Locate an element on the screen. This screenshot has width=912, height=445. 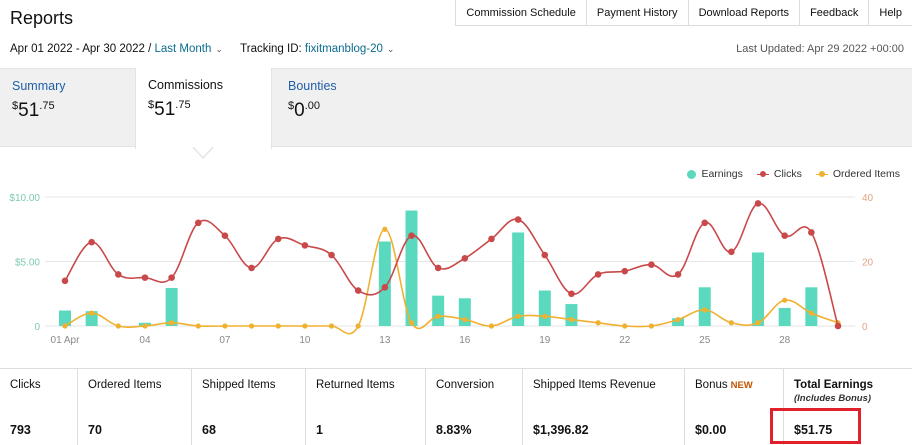
stat-shipped-items-revenue: Shipped Items Revenue $1,396.82 is located at coordinates (604, 407).